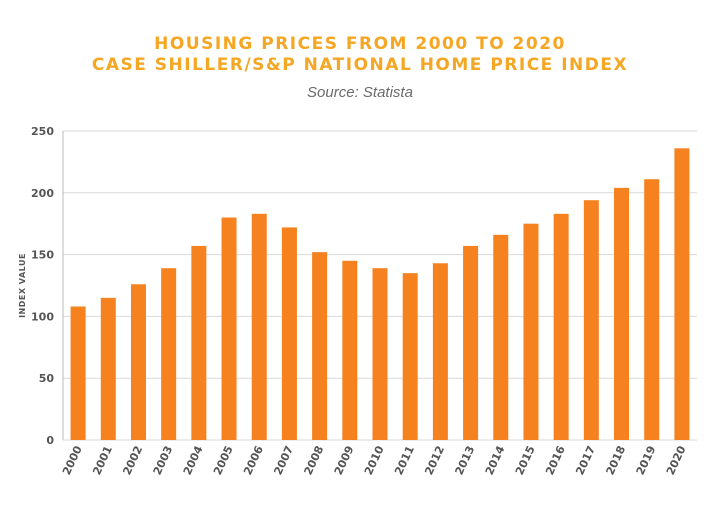  What do you see at coordinates (138, 362) in the screenshot?
I see `bar-2002` at bounding box center [138, 362].